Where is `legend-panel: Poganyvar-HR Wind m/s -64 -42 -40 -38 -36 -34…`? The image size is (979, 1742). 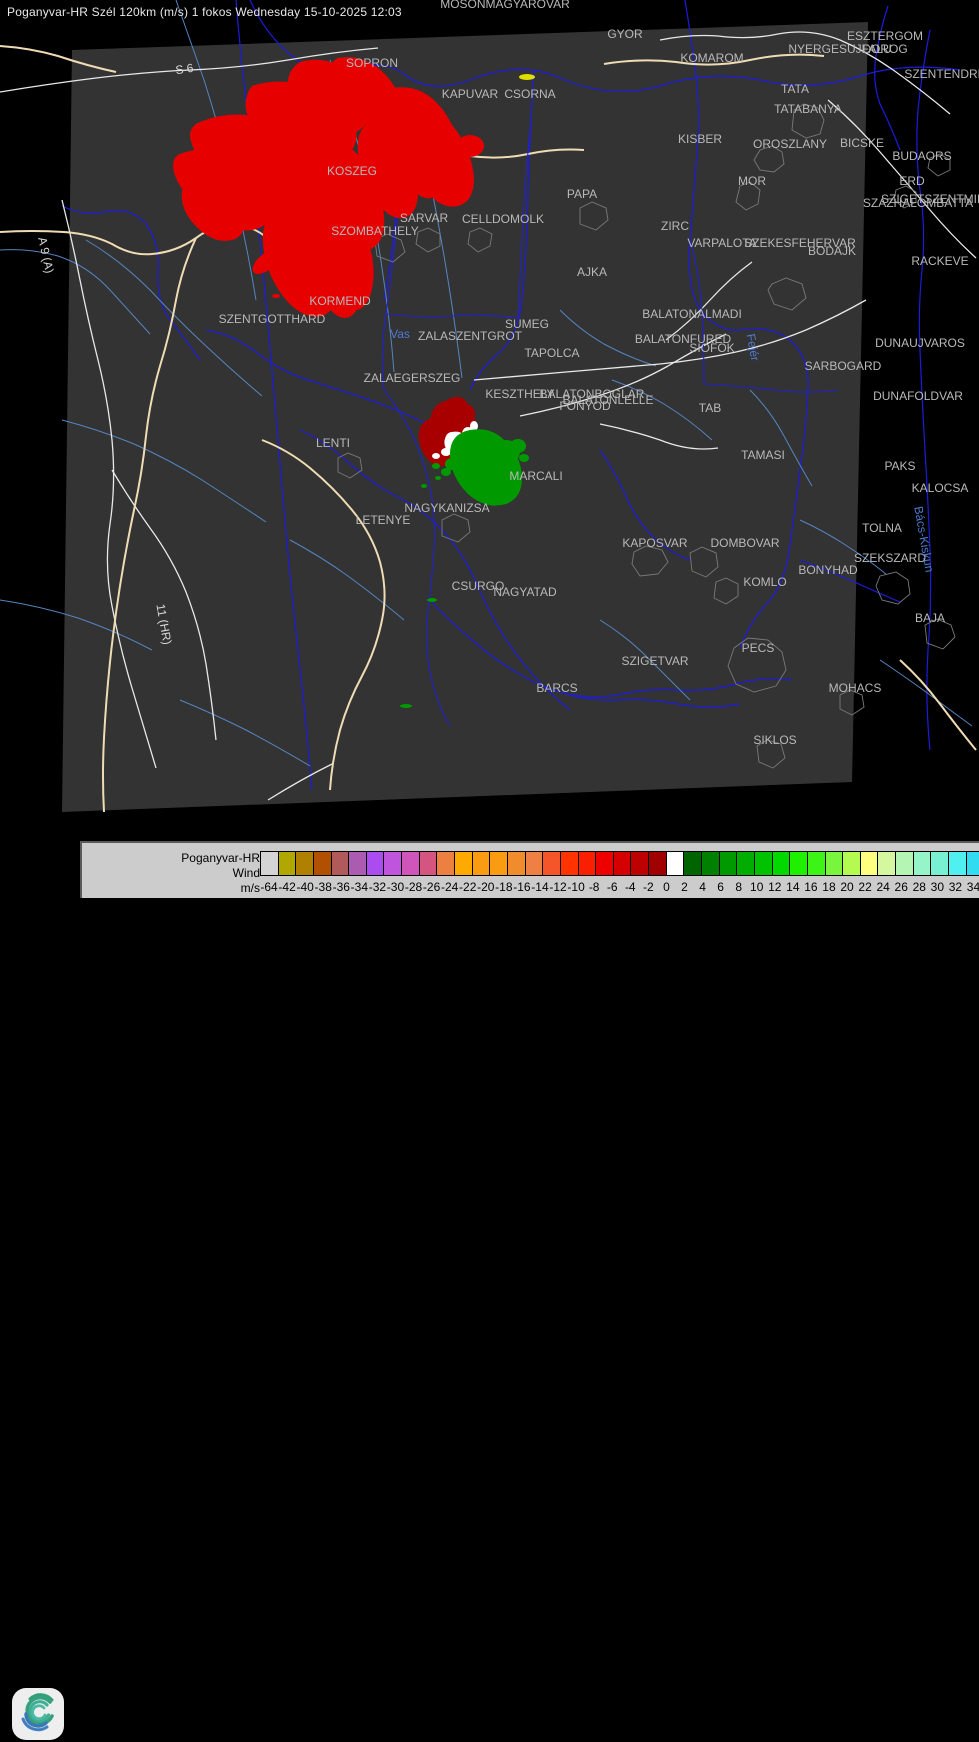
legend-panel: Poganyvar-HR Wind m/s -64 -42 -40 -38 -36 -34… is located at coordinates (529, 869).